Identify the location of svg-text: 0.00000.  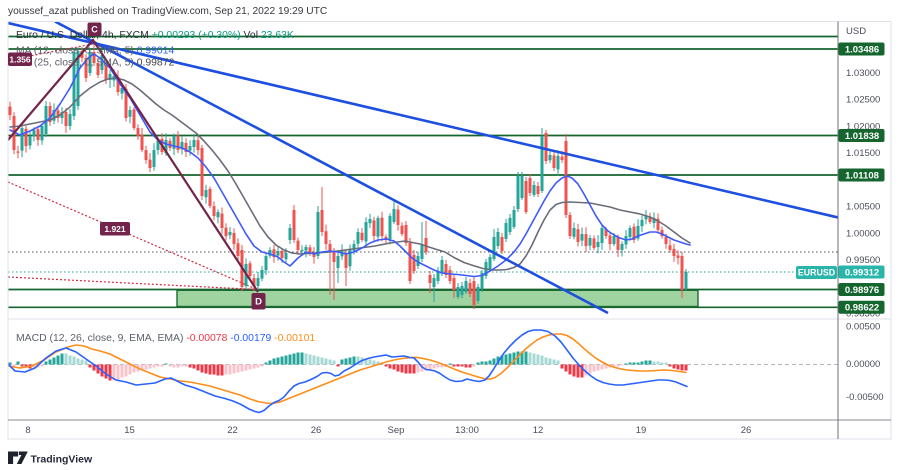
(863, 364).